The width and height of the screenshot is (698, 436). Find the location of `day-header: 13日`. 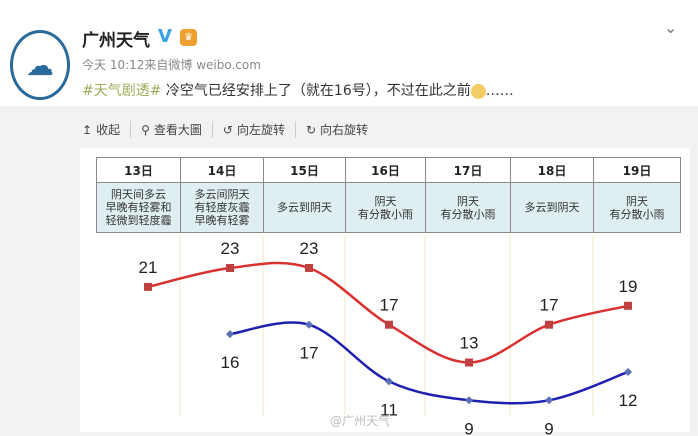

day-header: 13日 is located at coordinates (138, 170).